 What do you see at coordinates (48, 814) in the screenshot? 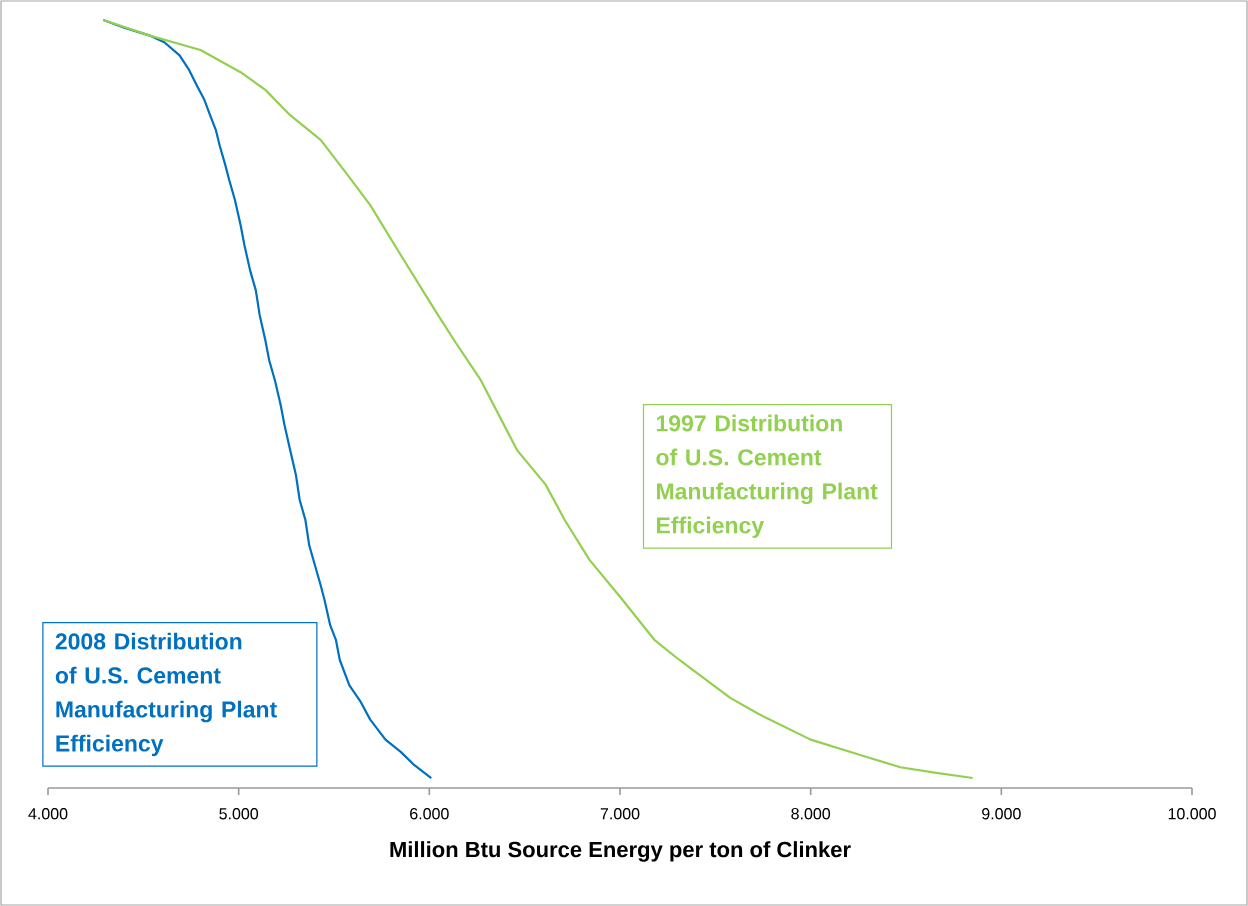
I see `x-tick-label: 4.000` at bounding box center [48, 814].